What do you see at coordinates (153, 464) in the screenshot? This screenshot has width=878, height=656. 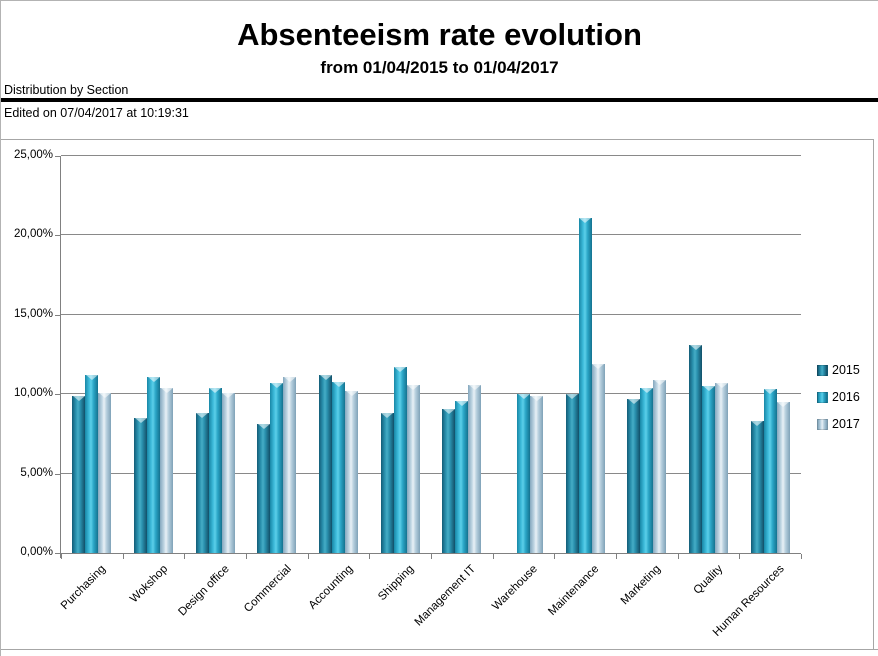 I see `bar-2016-wokshop` at bounding box center [153, 464].